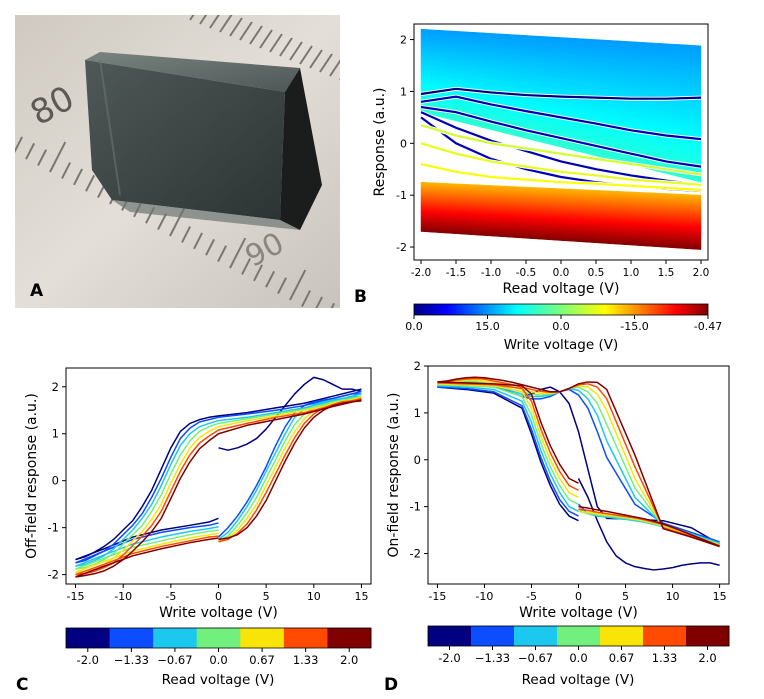 This screenshot has height=699, width=764. What do you see at coordinates (123, 596) in the screenshot?
I see `x-tick-label: -10` at bounding box center [123, 596].